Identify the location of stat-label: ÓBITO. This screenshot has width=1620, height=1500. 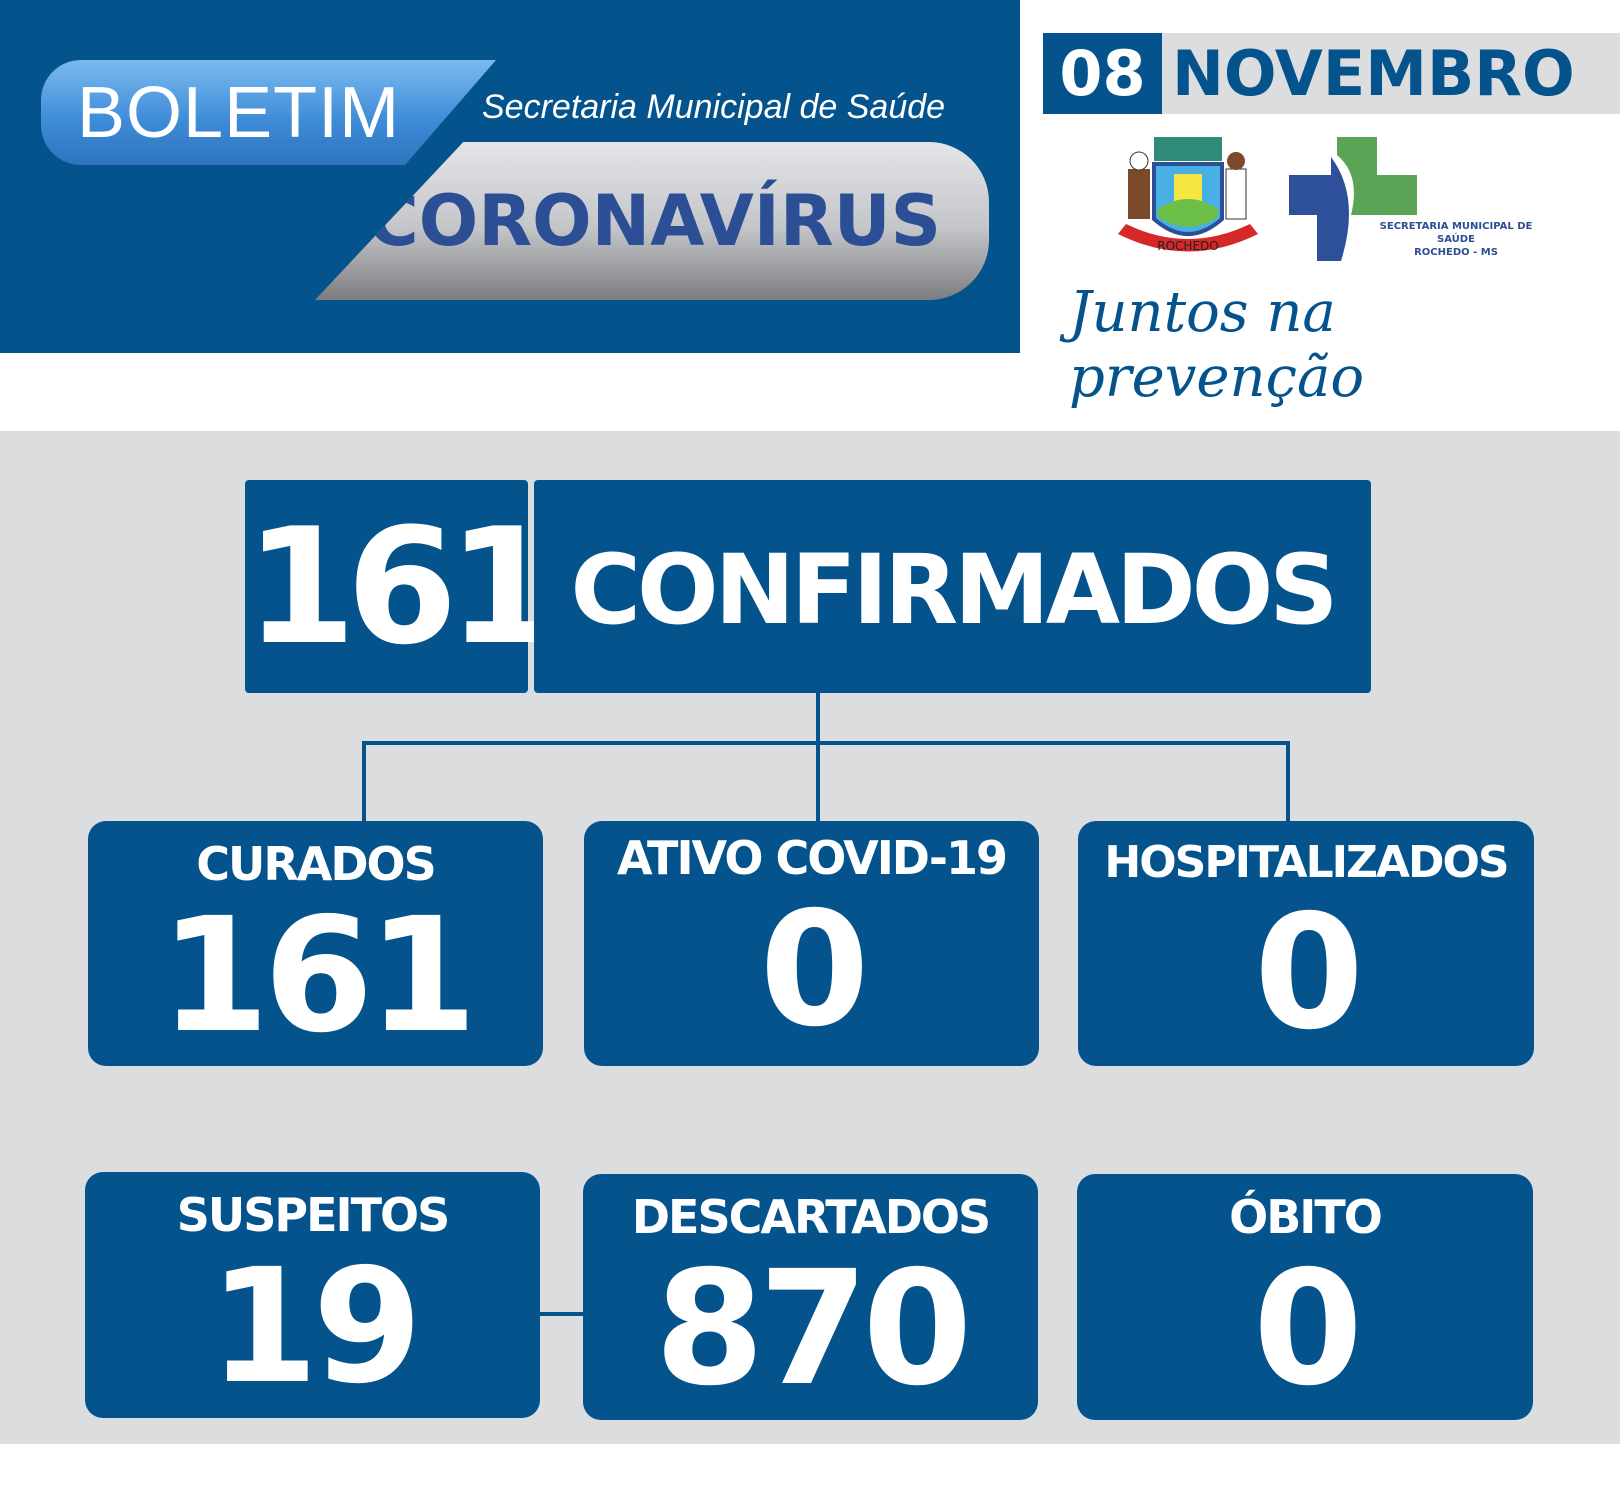
(1306, 1217).